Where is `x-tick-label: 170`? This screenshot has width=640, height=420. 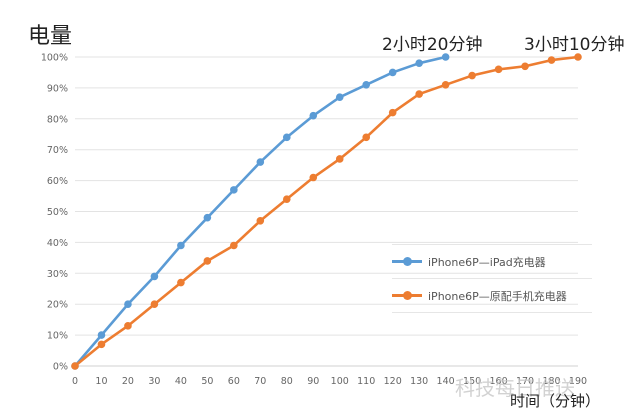 x-tick-label: 170 is located at coordinates (525, 381).